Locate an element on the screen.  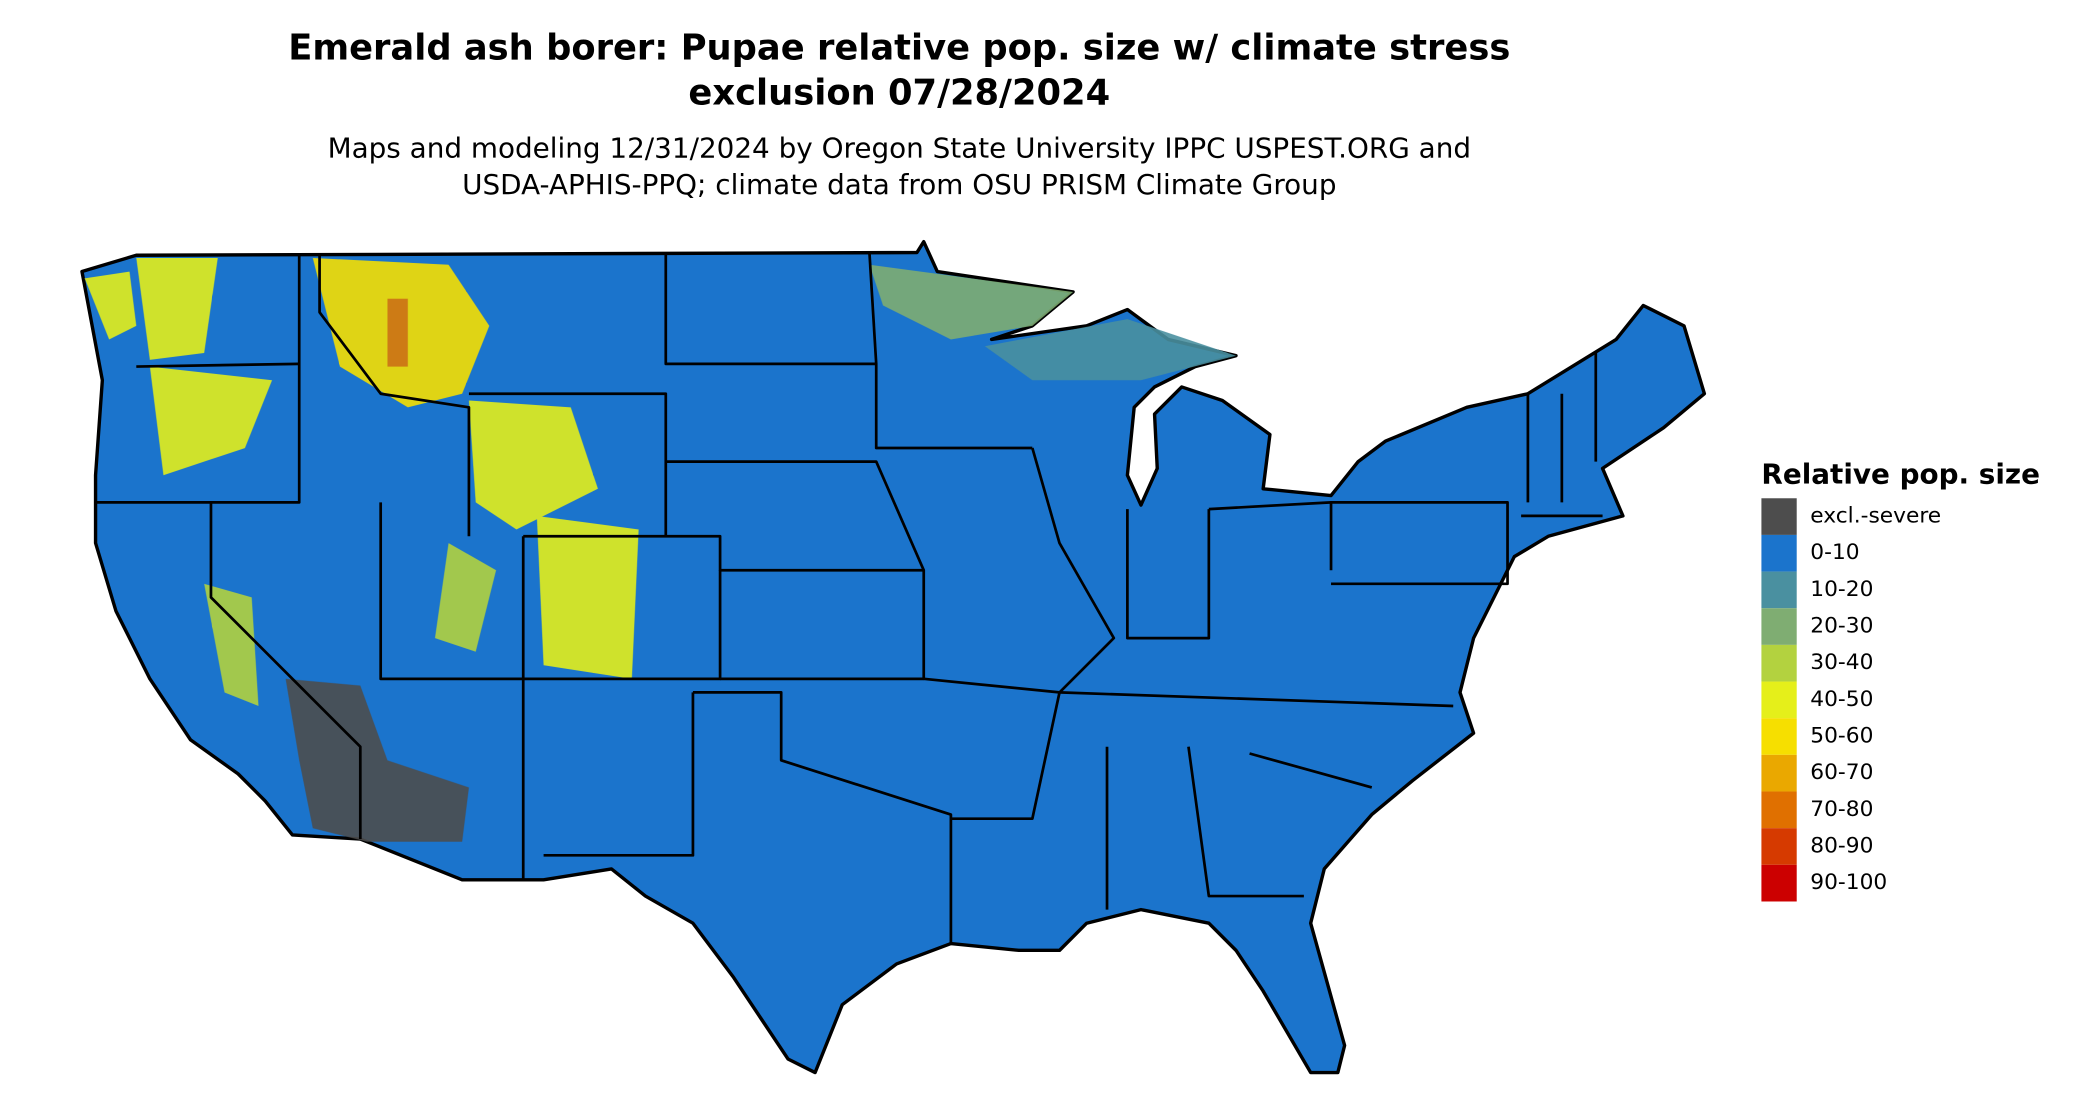
legend-label: 0-10 is located at coordinates (1834, 552).